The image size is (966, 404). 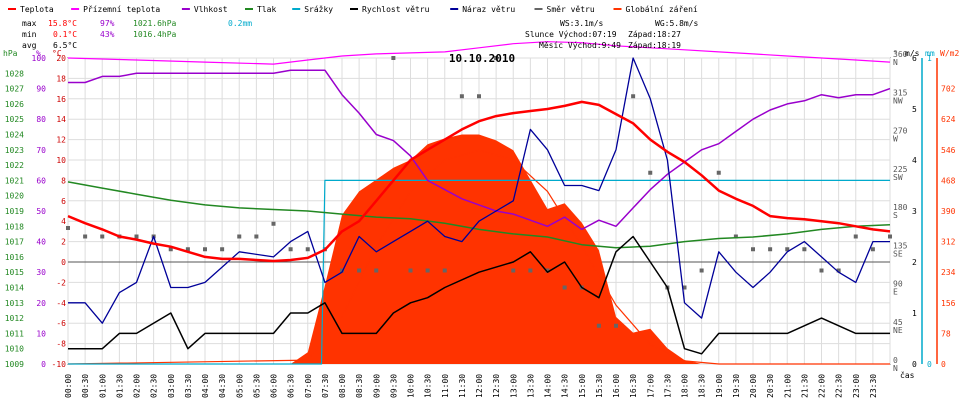 What do you see at coordinates (85, 386) in the screenshot?
I see `tick-x: 00:30` at bounding box center [85, 386].